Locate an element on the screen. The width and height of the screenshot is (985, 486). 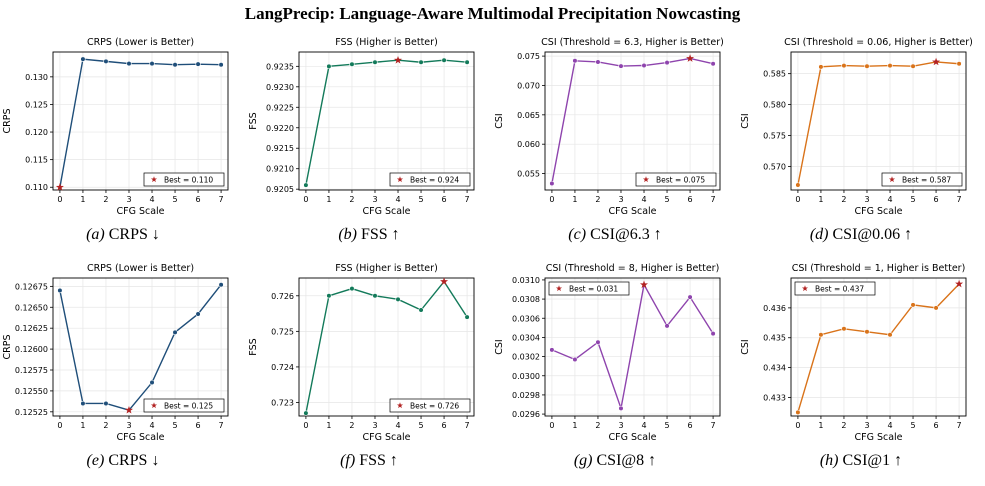
y-tick-label: 0.9220 is located at coordinates (280, 128).